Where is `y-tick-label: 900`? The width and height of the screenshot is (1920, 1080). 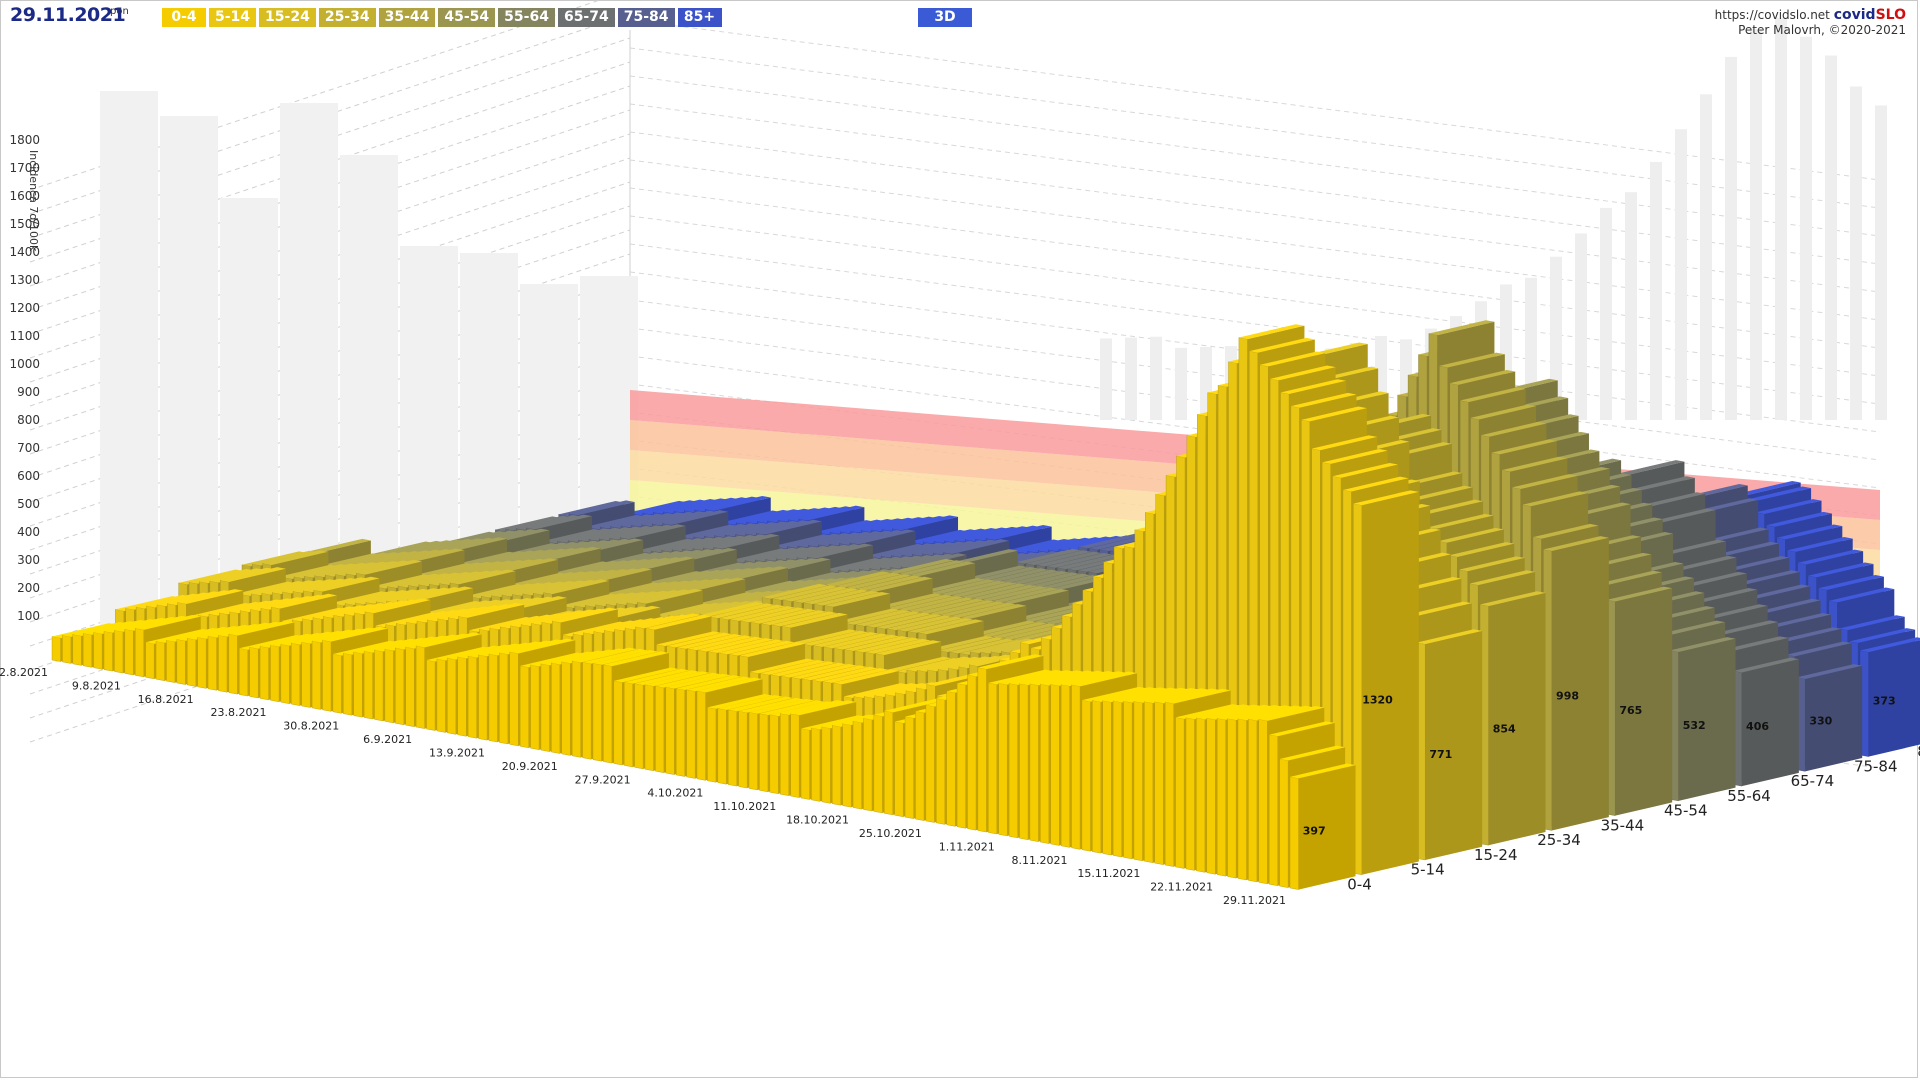 y-tick-label: 900 is located at coordinates (28, 392).